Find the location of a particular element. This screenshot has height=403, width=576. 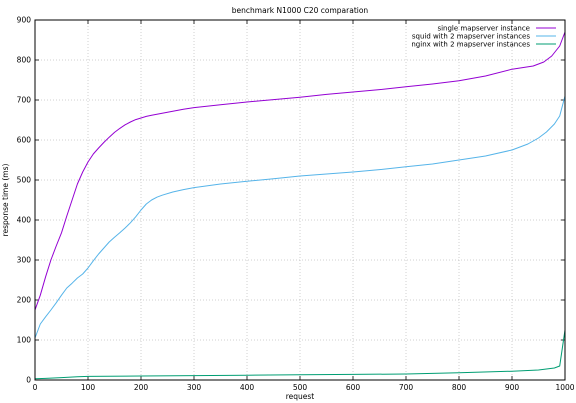

x-tick-label: 400 is located at coordinates (247, 387).